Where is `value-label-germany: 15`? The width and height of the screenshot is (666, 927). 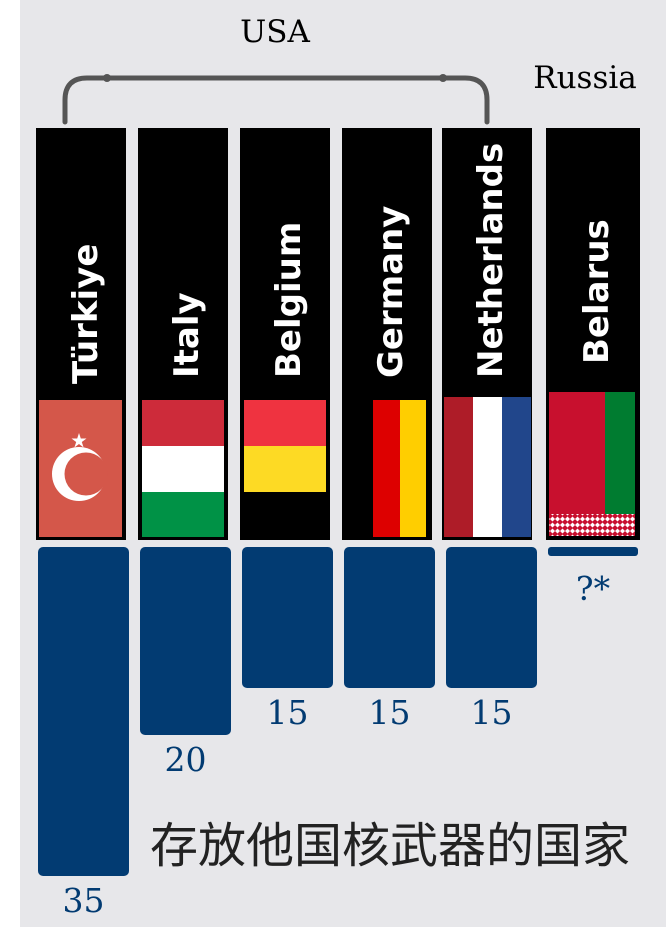
value-label-germany: 15 is located at coordinates (390, 712).